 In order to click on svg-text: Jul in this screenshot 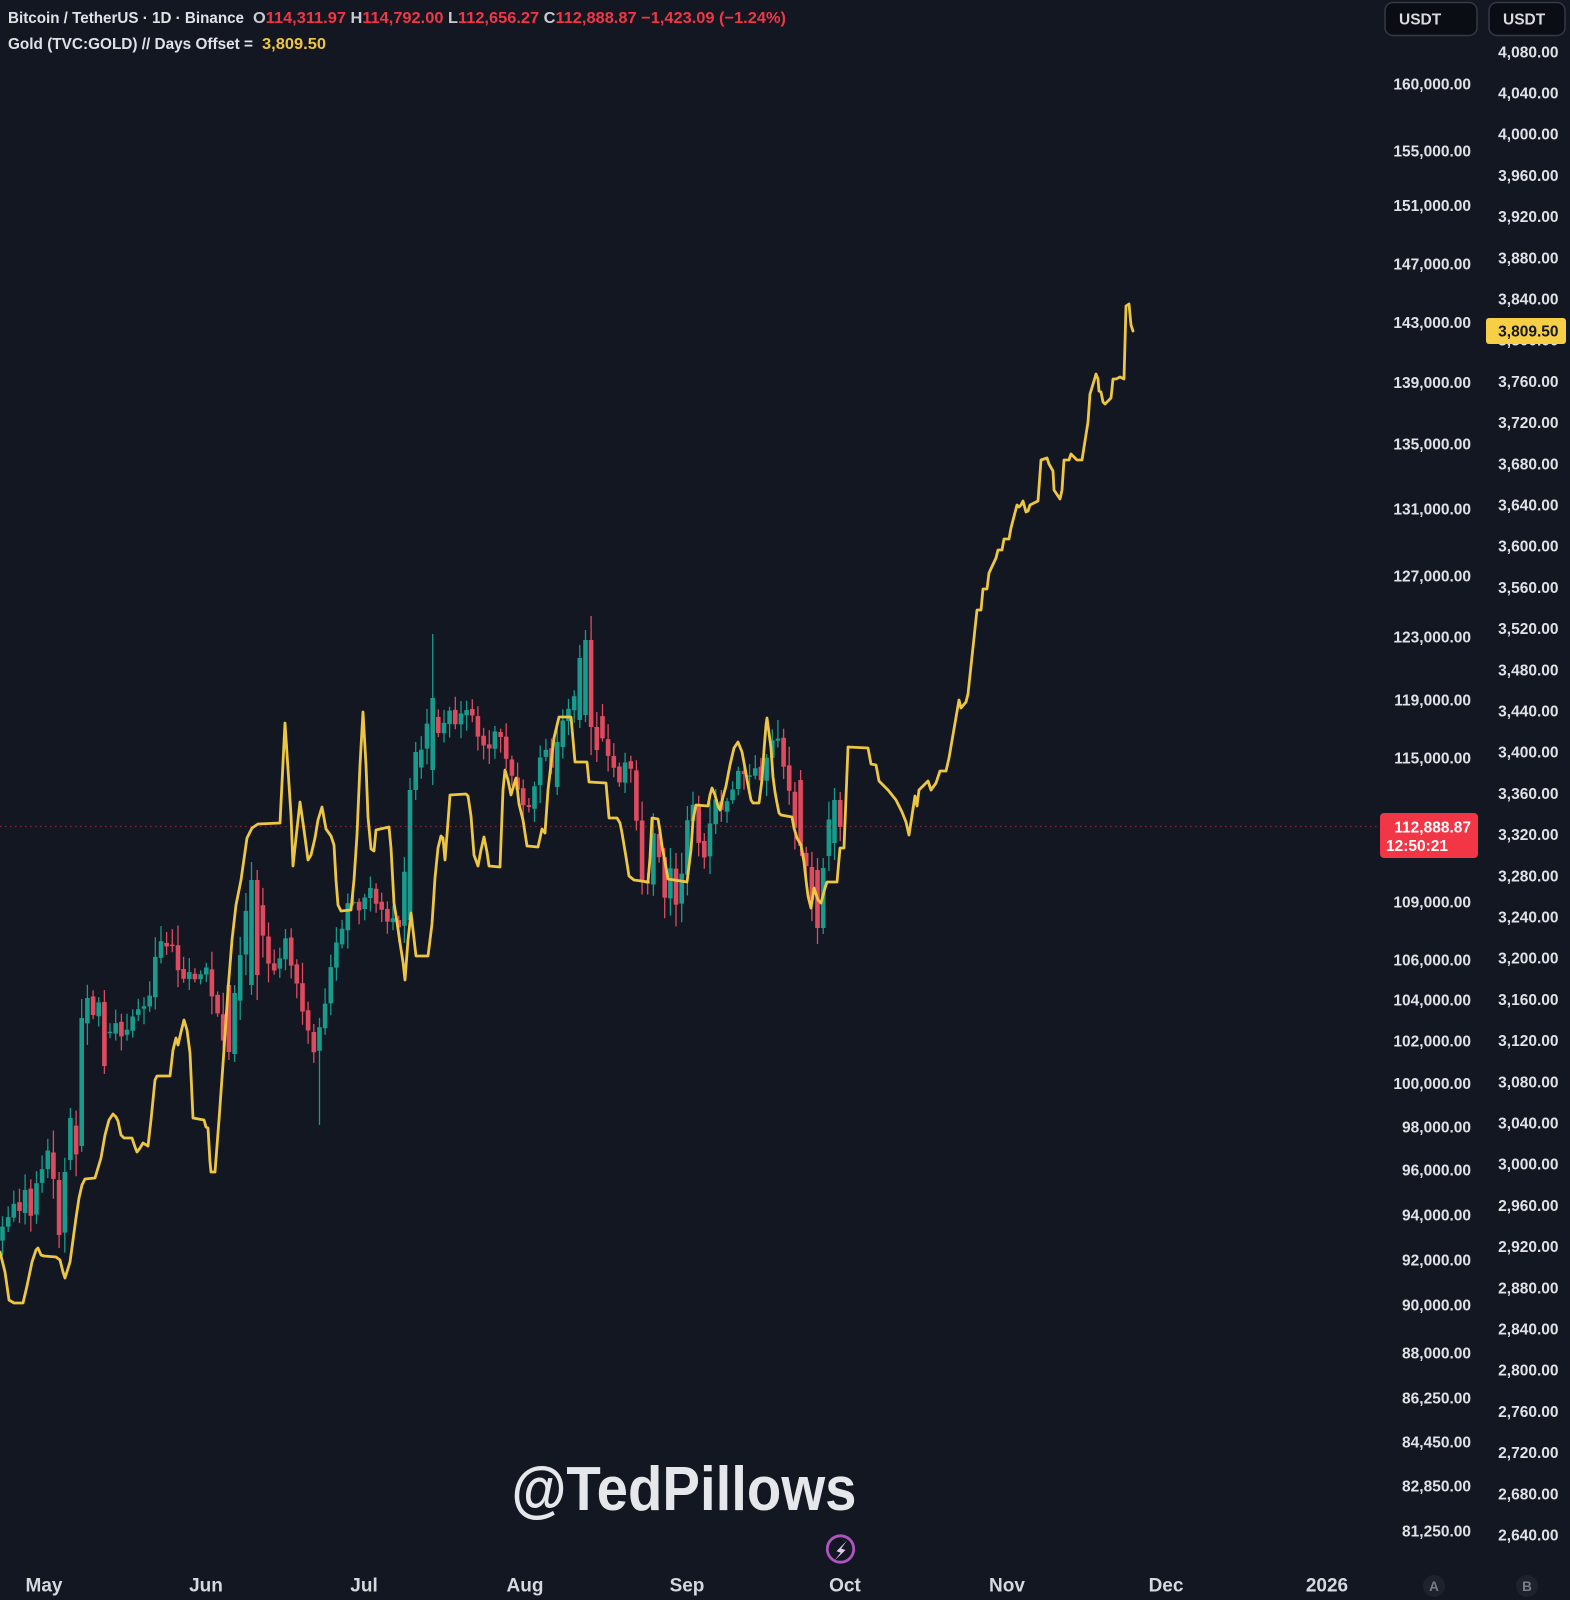, I will do `click(363, 1586)`.